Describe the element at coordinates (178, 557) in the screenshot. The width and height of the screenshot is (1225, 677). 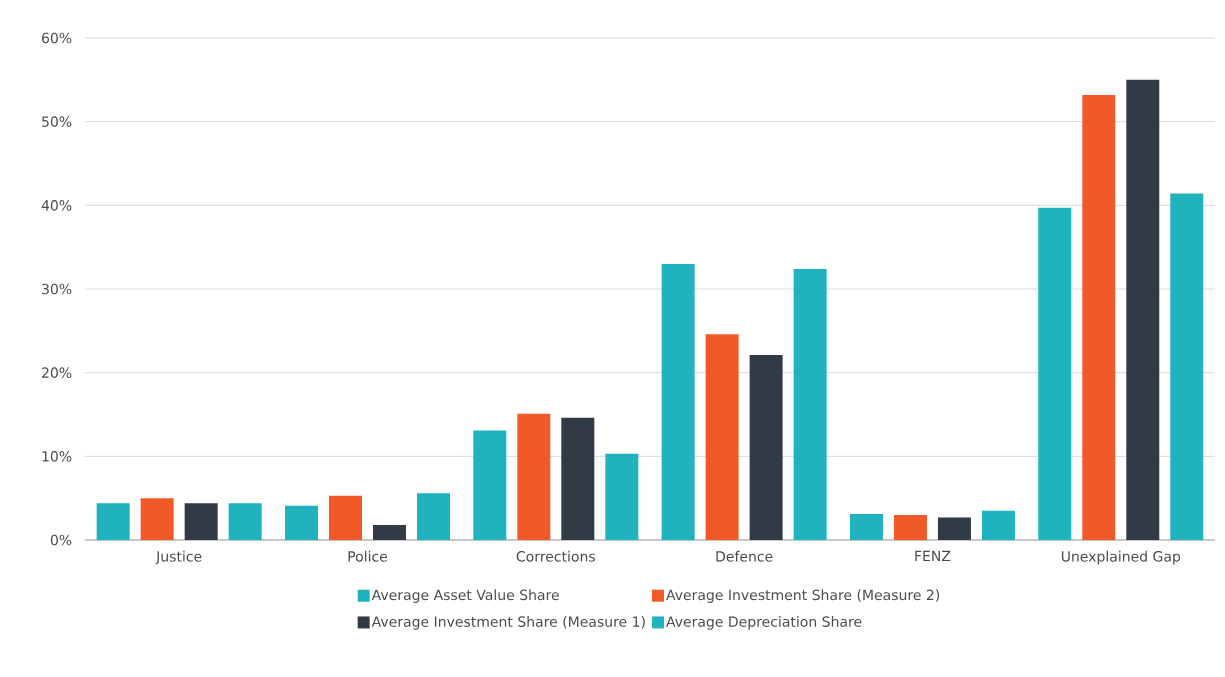
I see `x-tick-label: Justice` at that location.